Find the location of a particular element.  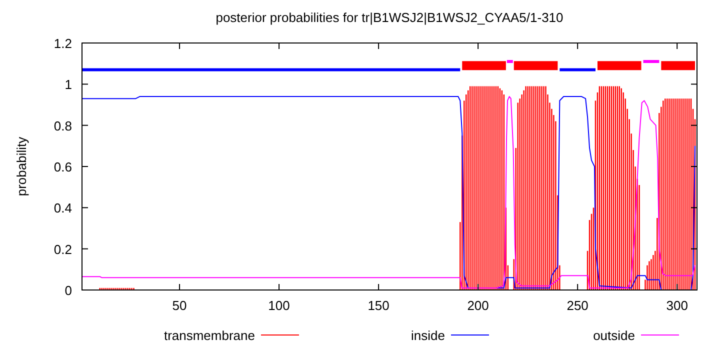

chart-title: posterior probabilities for tr|B1WSJ2|B1WSJ2_CYAA5/1-310 is located at coordinates (390, 17).